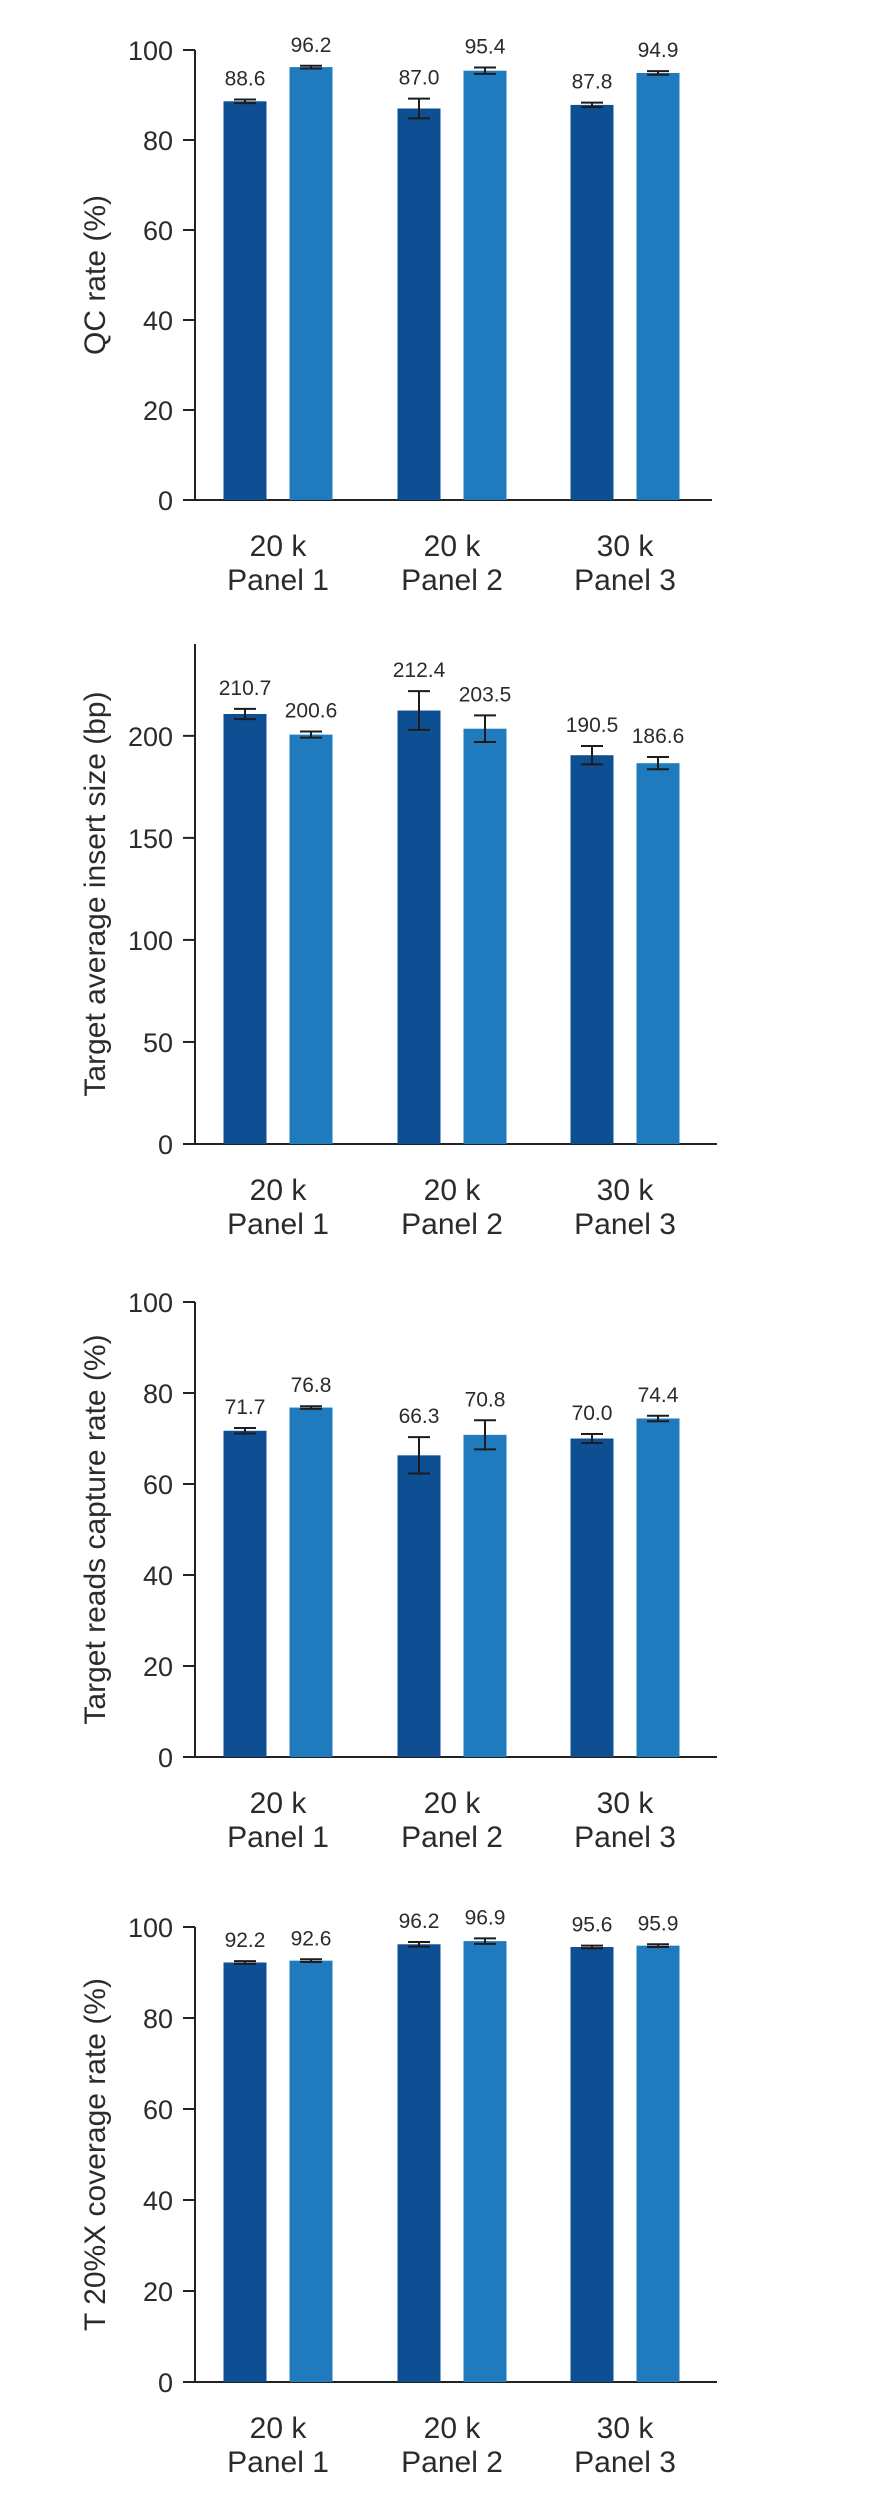 Image resolution: width=870 pixels, height=2519 pixels. I want to click on data-label-series2-1: 92.6, so click(311, 1938).